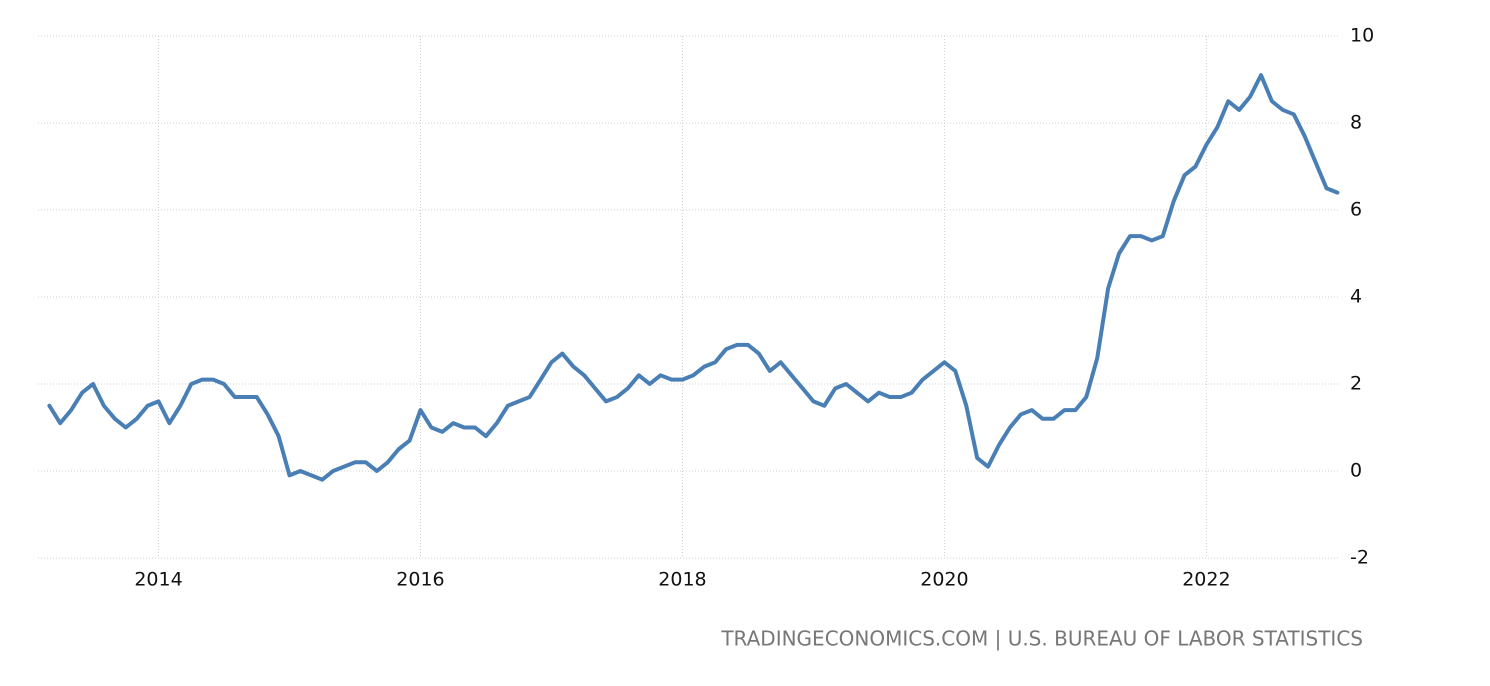  I want to click on y-tick-label: 4, so click(1356, 297).